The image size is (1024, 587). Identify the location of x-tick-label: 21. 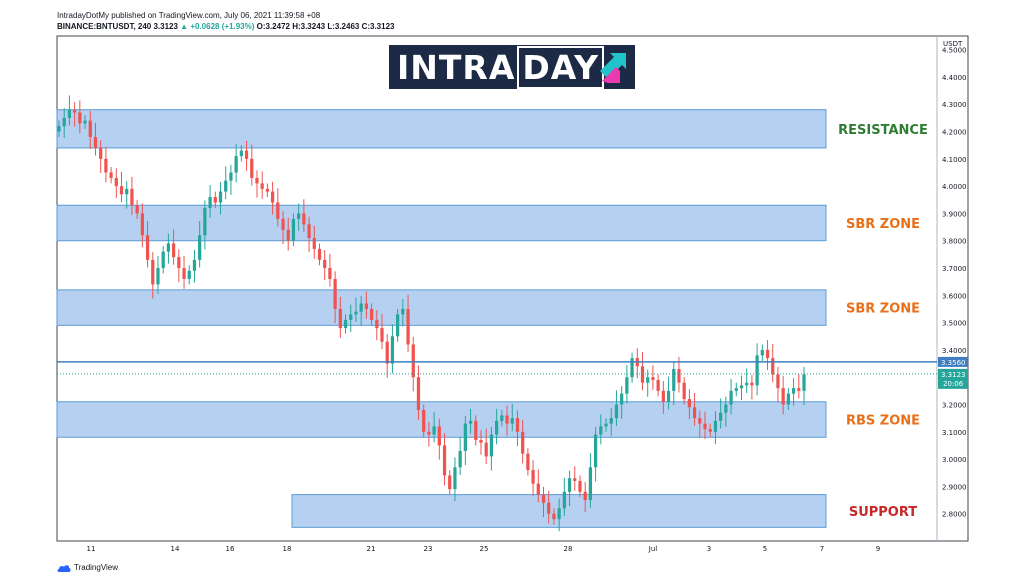
(371, 549).